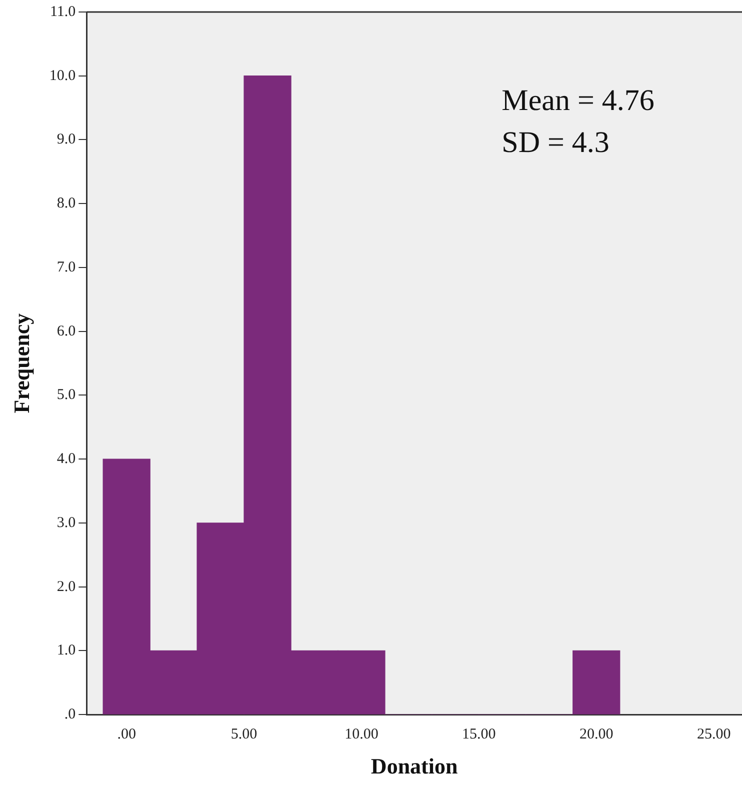 This screenshot has width=742, height=799. What do you see at coordinates (66, 522) in the screenshot?
I see `y-tick-label: 3.0` at bounding box center [66, 522].